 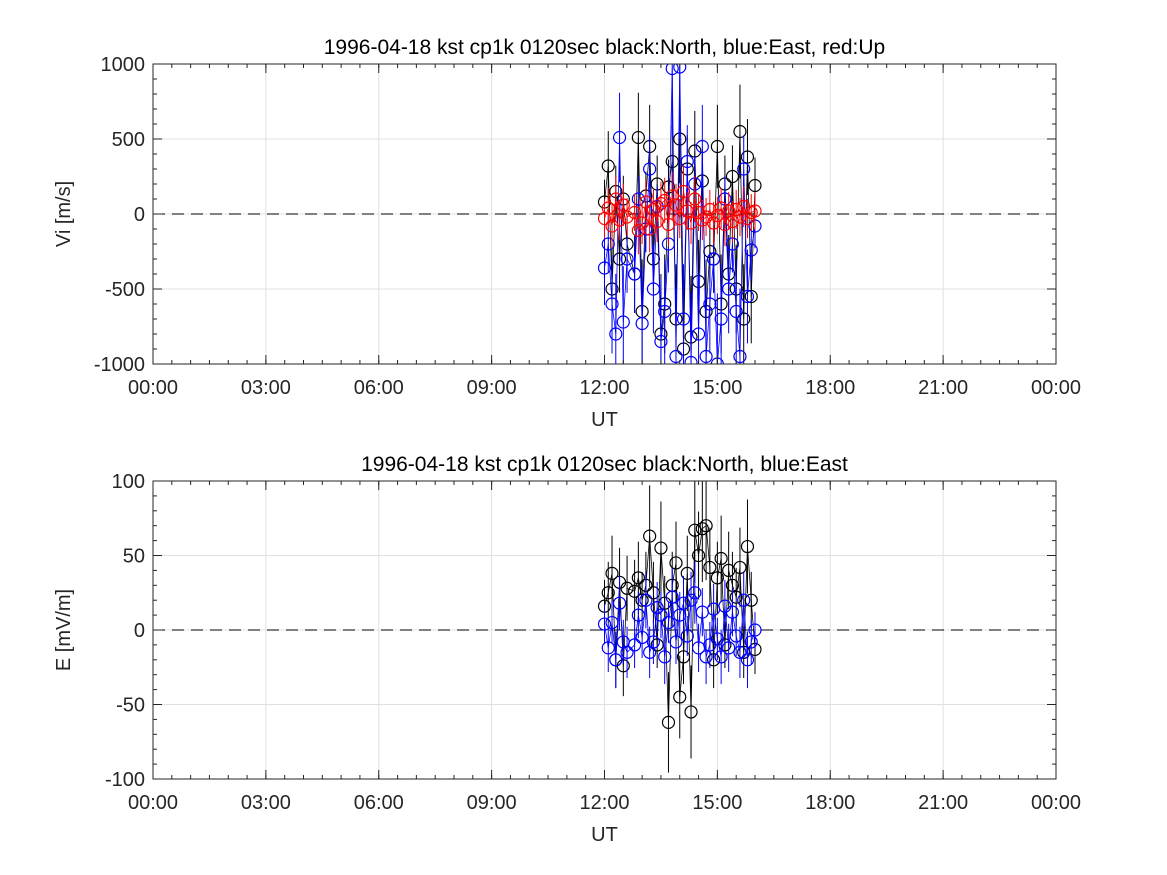 What do you see at coordinates (830, 803) in the screenshot?
I see `x-tick-label: 18:00` at bounding box center [830, 803].